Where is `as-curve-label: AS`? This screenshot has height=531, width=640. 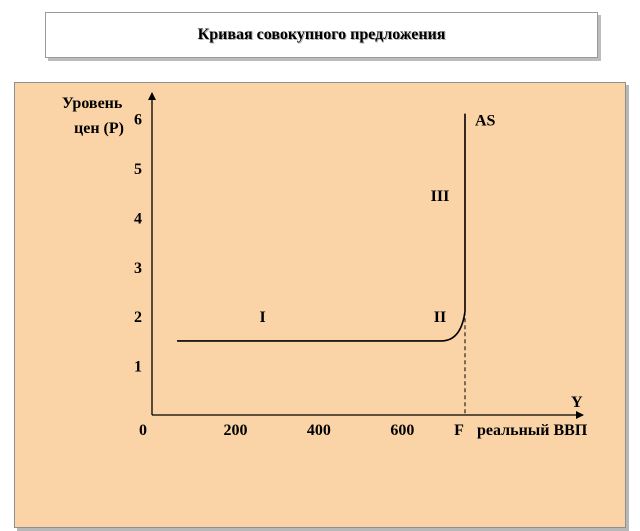
as-curve-label: AS is located at coordinates (485, 121).